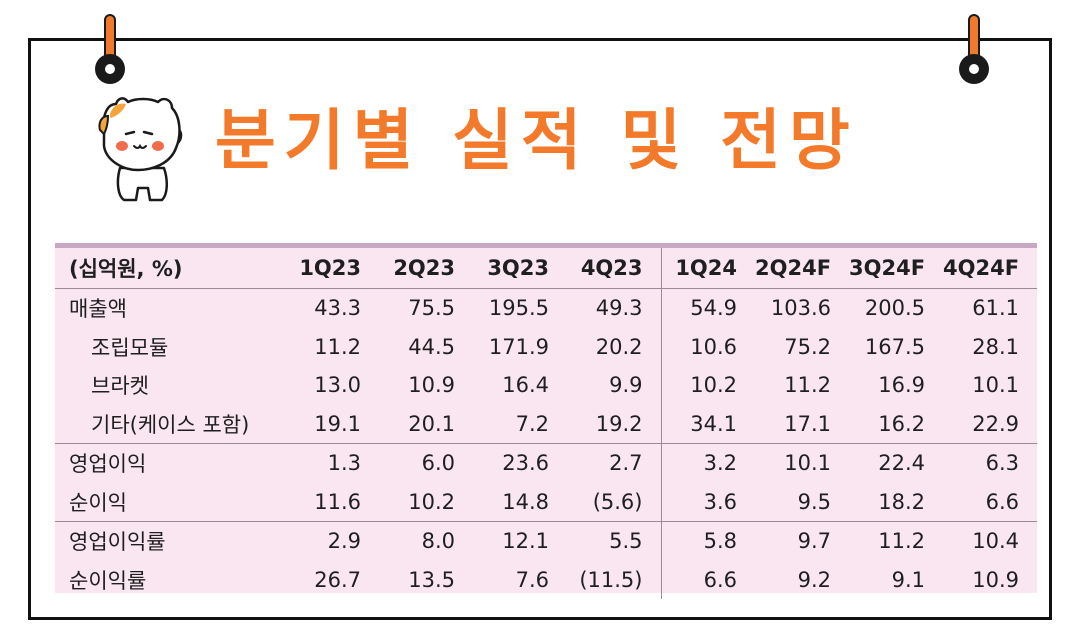 This screenshot has height=637, width=1080. Describe the element at coordinates (614, 502) in the screenshot. I see `cell: (5.6)` at that location.